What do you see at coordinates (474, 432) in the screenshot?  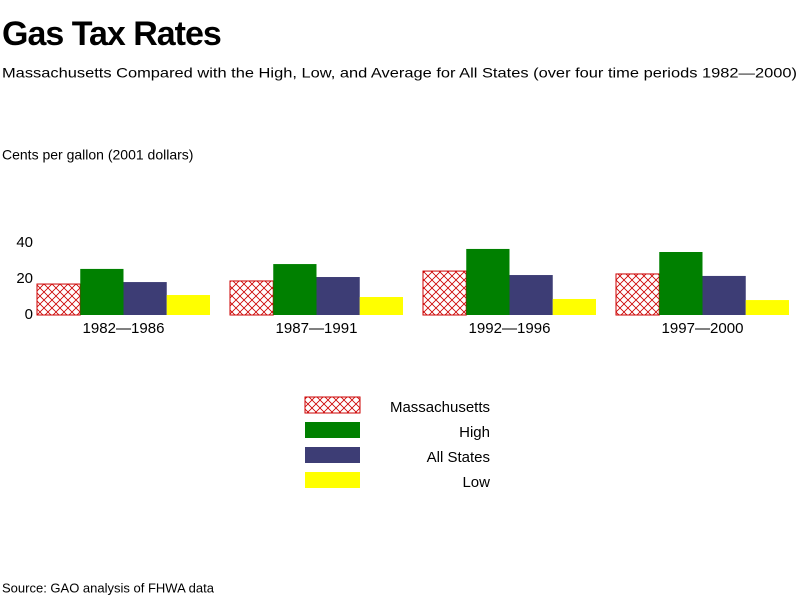 I see `legend-label: High` at bounding box center [474, 432].